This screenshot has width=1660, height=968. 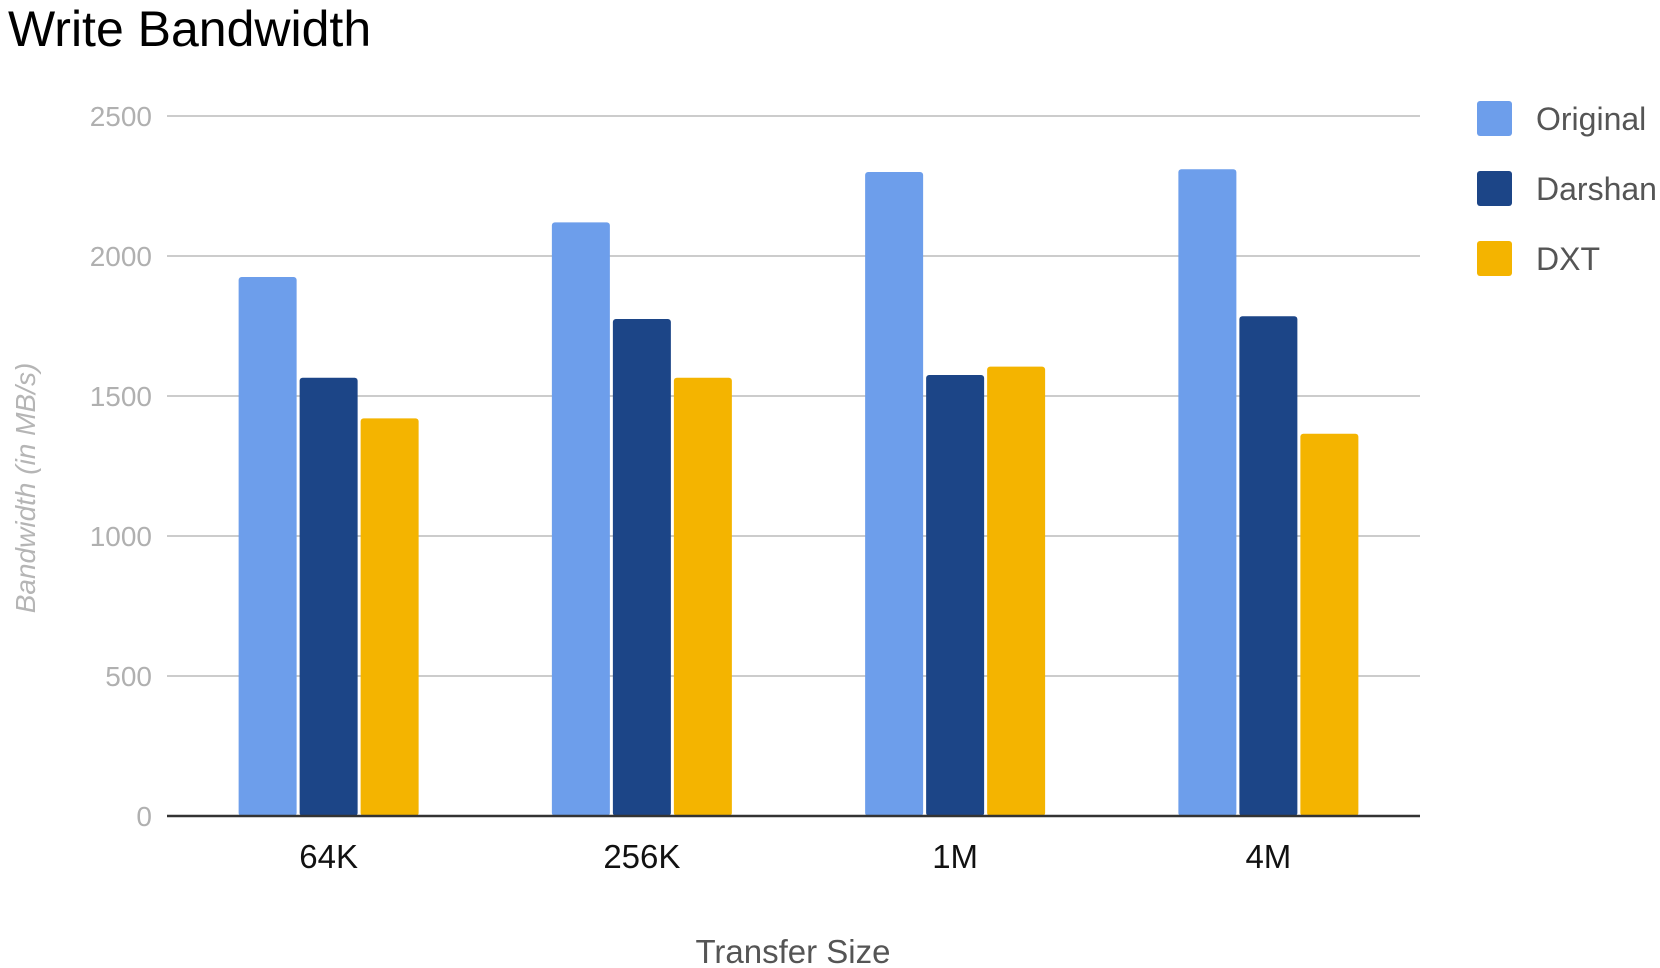 What do you see at coordinates (894, 494) in the screenshot?
I see `bar-original-1m` at bounding box center [894, 494].